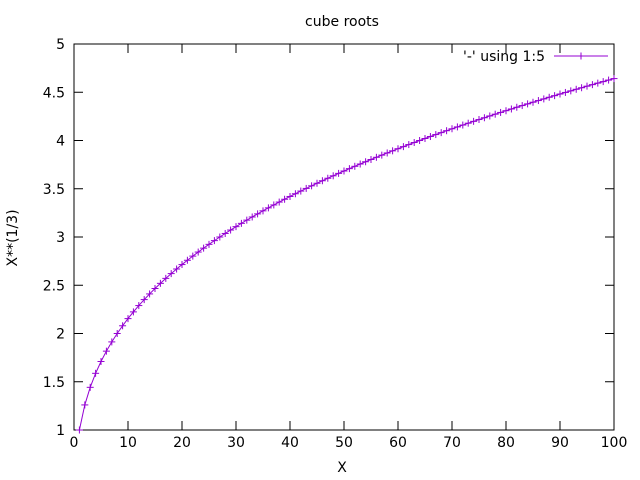 The width and height of the screenshot is (640, 480). What do you see at coordinates (182, 443) in the screenshot?
I see `x-tick-label: 20` at bounding box center [182, 443].